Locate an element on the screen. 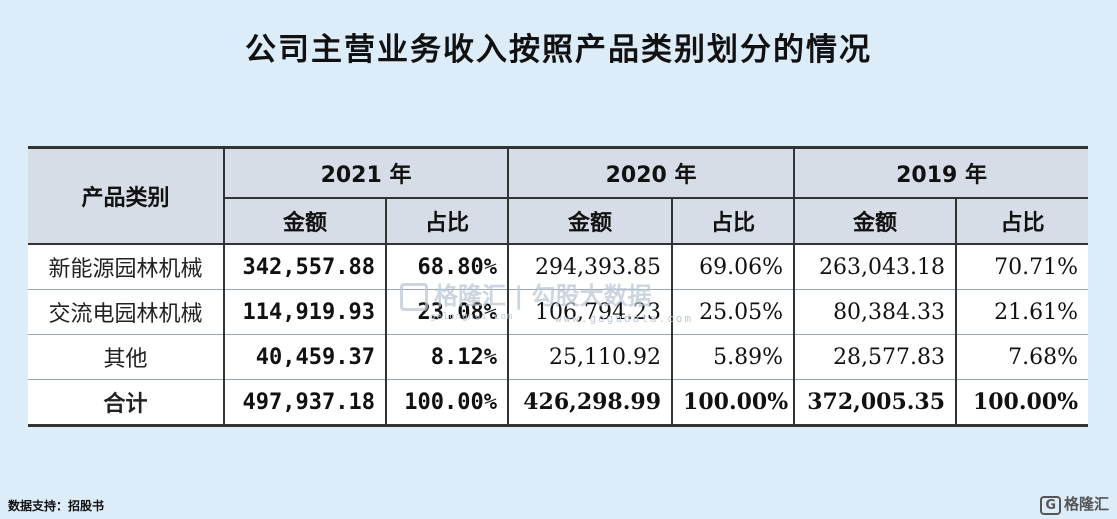  ratio-2021-cell: 23.08% is located at coordinates (446, 312).